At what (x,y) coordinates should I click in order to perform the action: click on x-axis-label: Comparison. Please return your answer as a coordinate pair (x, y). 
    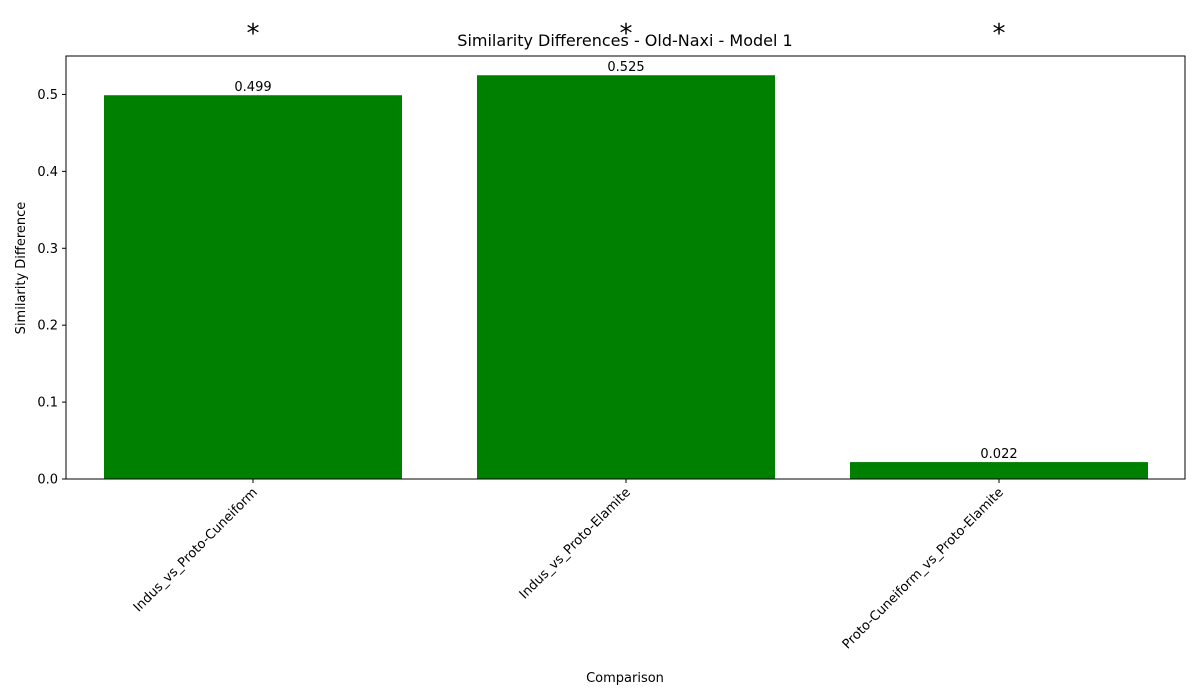
    Looking at the image, I should click on (625, 678).